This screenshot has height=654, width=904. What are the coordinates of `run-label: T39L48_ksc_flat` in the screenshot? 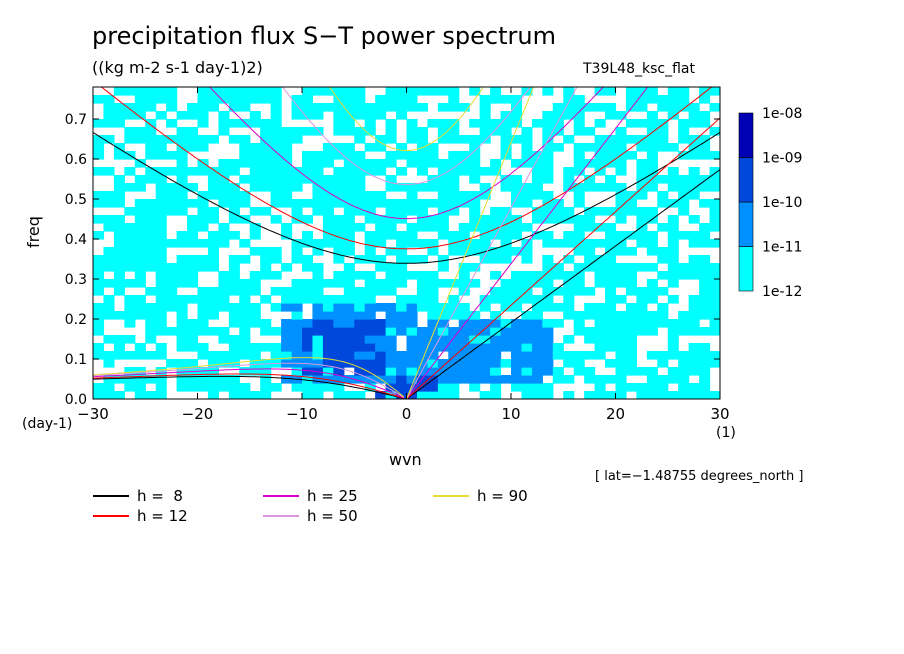 It's located at (639, 69).